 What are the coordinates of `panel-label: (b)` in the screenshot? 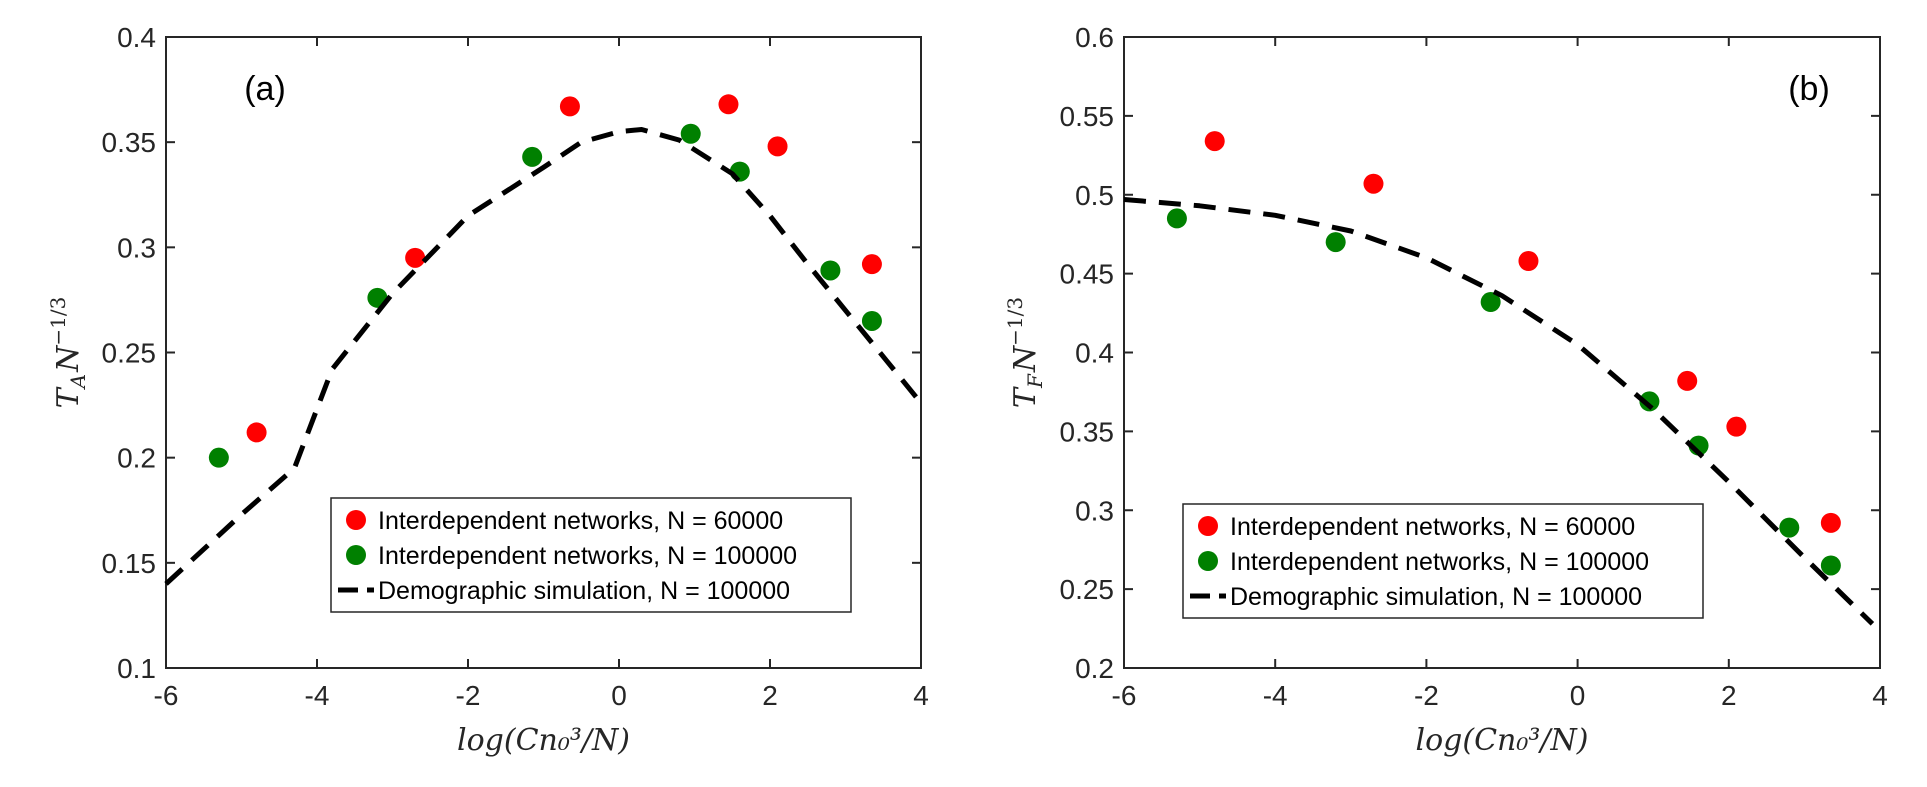 It's located at (1809, 89).